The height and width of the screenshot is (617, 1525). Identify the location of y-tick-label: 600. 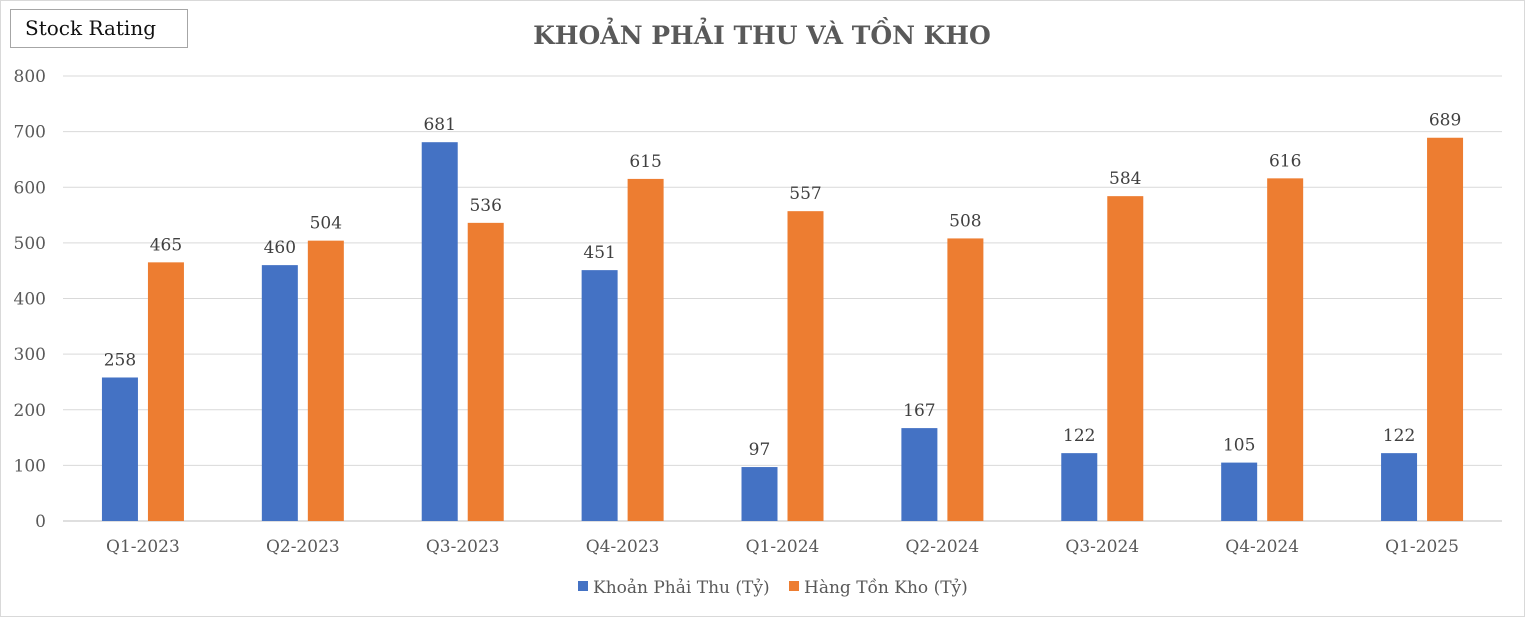
(30, 188).